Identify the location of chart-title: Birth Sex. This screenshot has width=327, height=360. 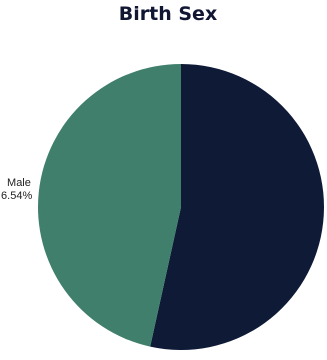
(168, 14).